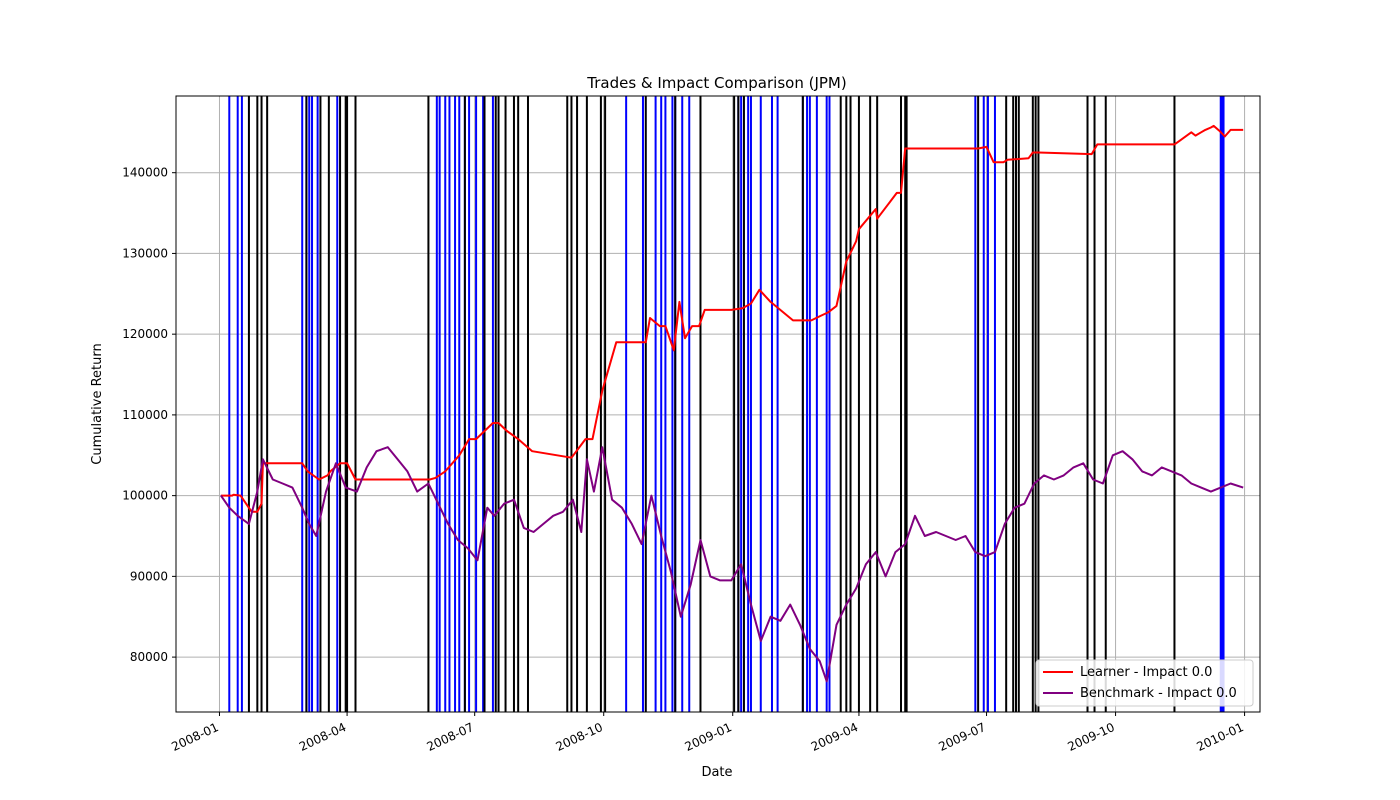 Image resolution: width=1400 pixels, height=800 pixels. What do you see at coordinates (961, 737) in the screenshot?
I see `x-tick-label: 2009-07` at bounding box center [961, 737].